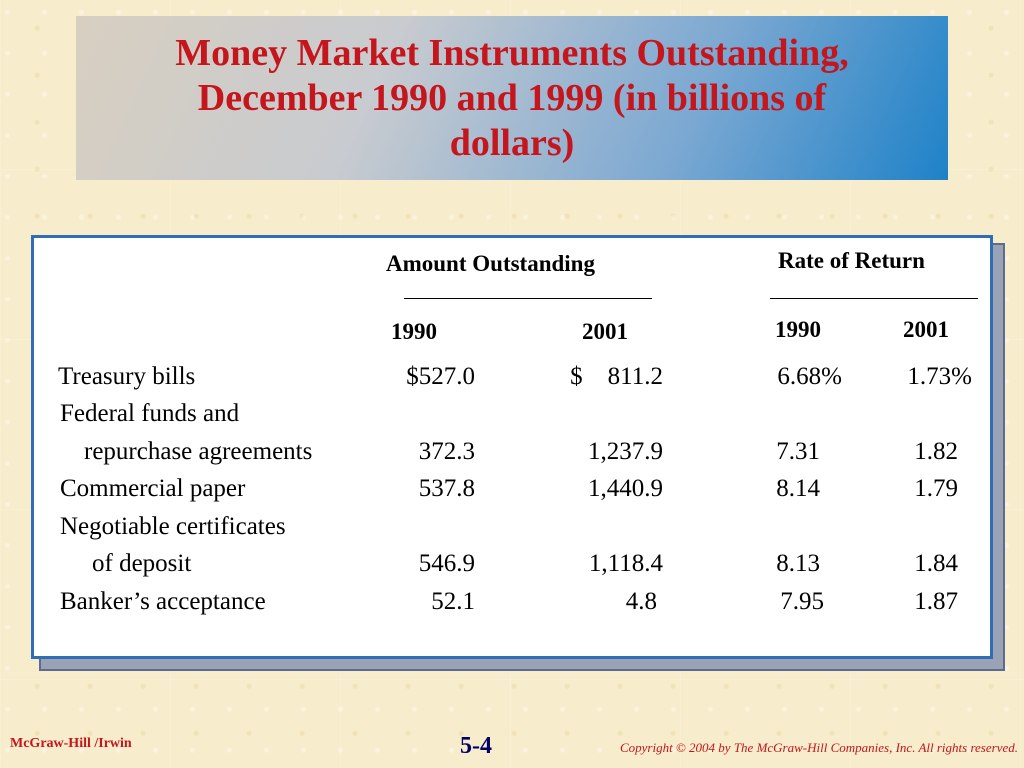 The height and width of the screenshot is (768, 1024). What do you see at coordinates (798, 563) in the screenshot?
I see `cell-rate-1990: 8.13` at bounding box center [798, 563].